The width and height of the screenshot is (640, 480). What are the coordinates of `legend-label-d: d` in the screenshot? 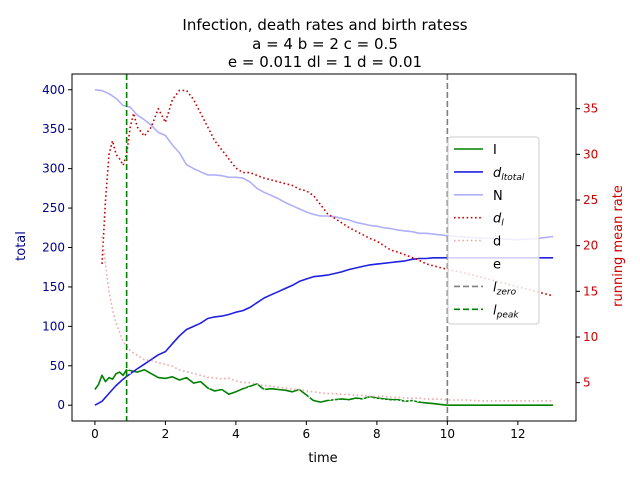 It's located at (497, 242).